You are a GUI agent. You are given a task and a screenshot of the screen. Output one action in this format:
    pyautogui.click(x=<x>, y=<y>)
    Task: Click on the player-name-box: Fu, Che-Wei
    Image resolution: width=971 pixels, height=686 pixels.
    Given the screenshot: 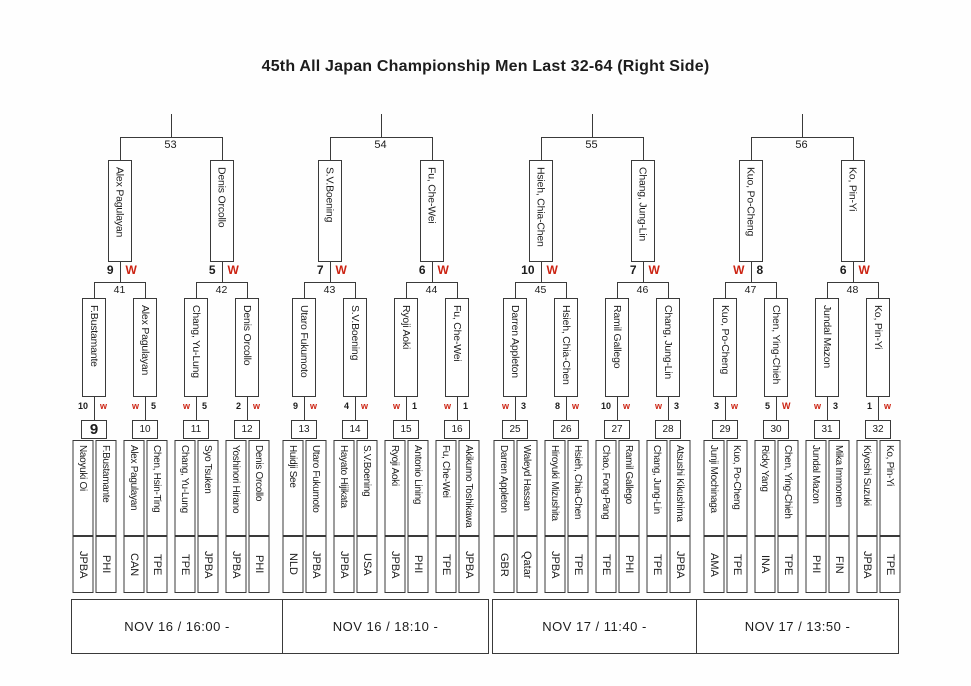 What is the action you would take?
    pyautogui.click(x=445, y=488)
    